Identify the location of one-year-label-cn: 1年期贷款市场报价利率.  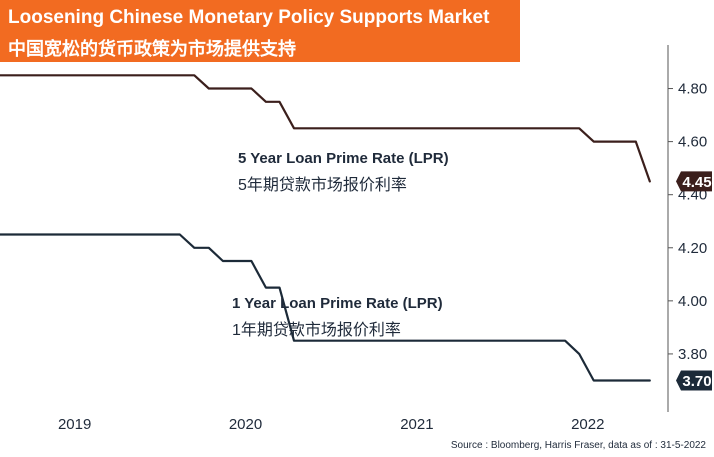
(316, 330).